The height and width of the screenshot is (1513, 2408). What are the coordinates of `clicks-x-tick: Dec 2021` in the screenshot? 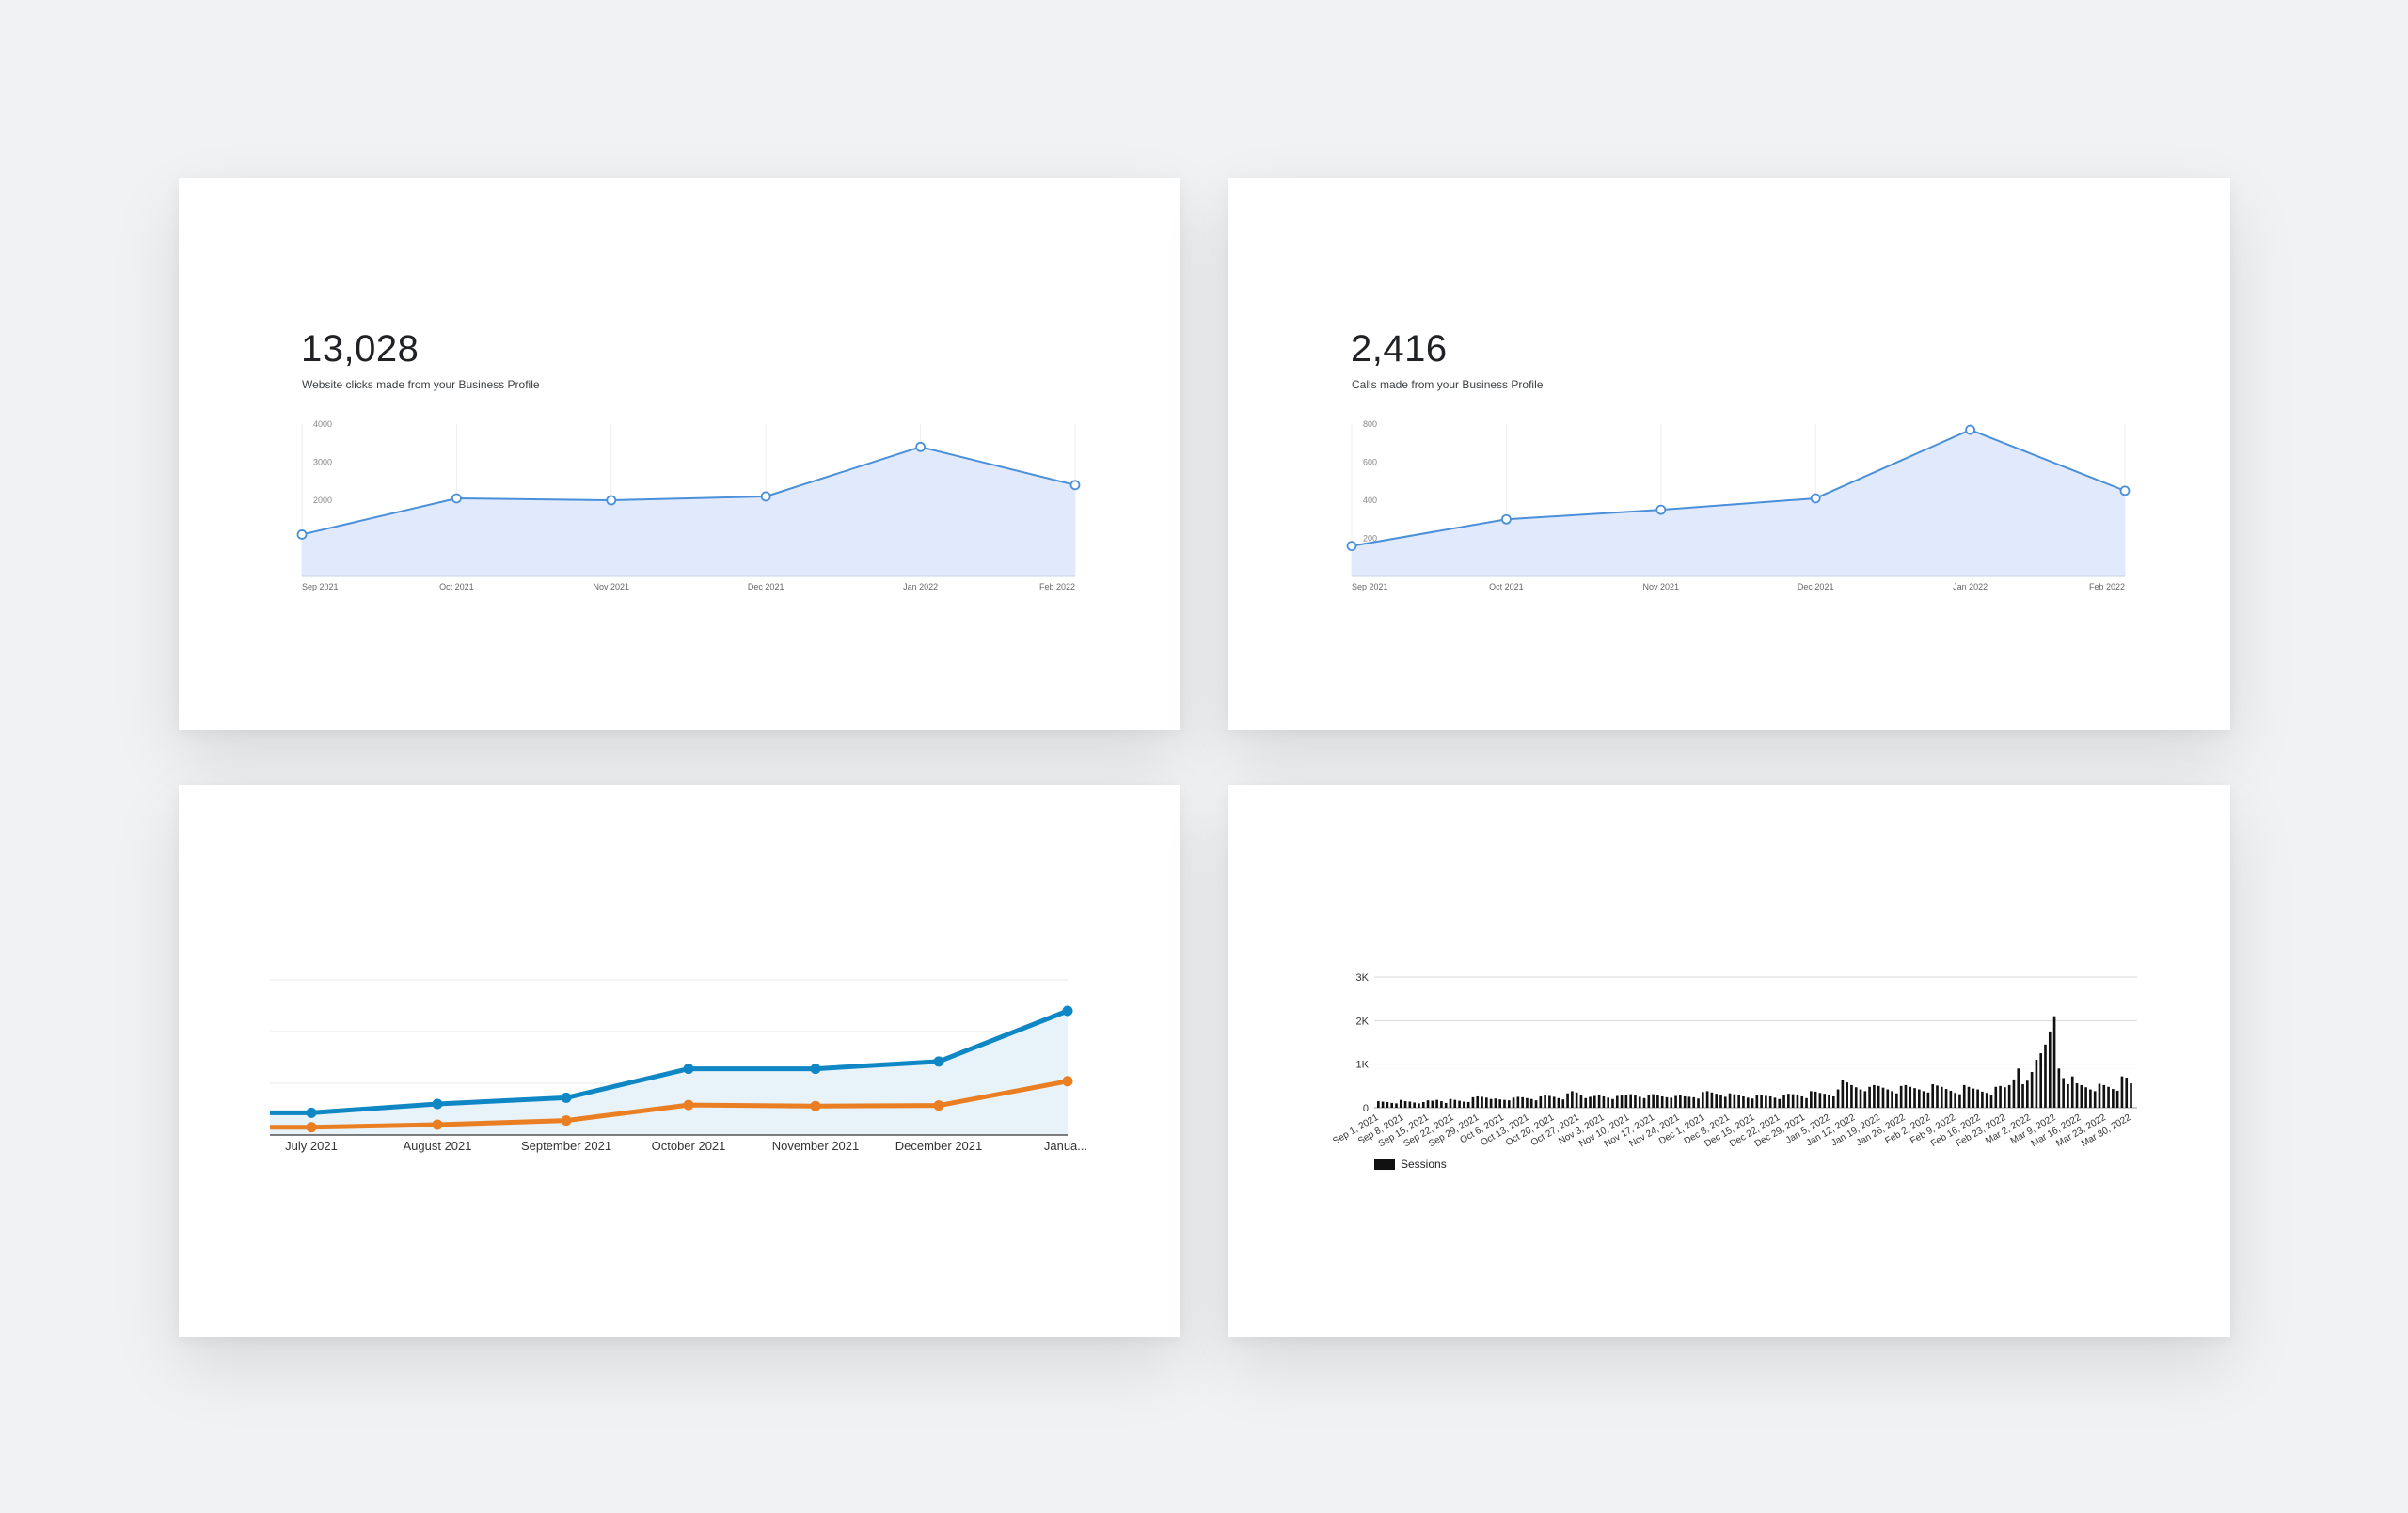 It's located at (766, 586).